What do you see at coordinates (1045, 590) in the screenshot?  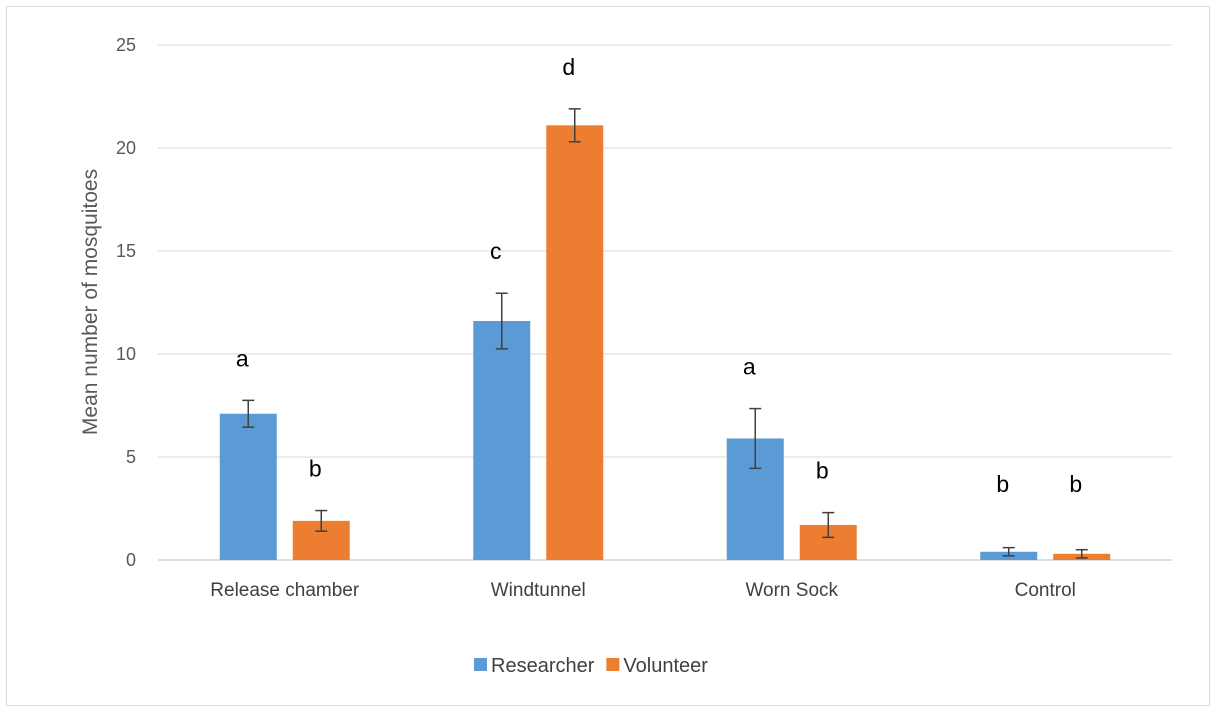 I see `category-label: Control` at bounding box center [1045, 590].